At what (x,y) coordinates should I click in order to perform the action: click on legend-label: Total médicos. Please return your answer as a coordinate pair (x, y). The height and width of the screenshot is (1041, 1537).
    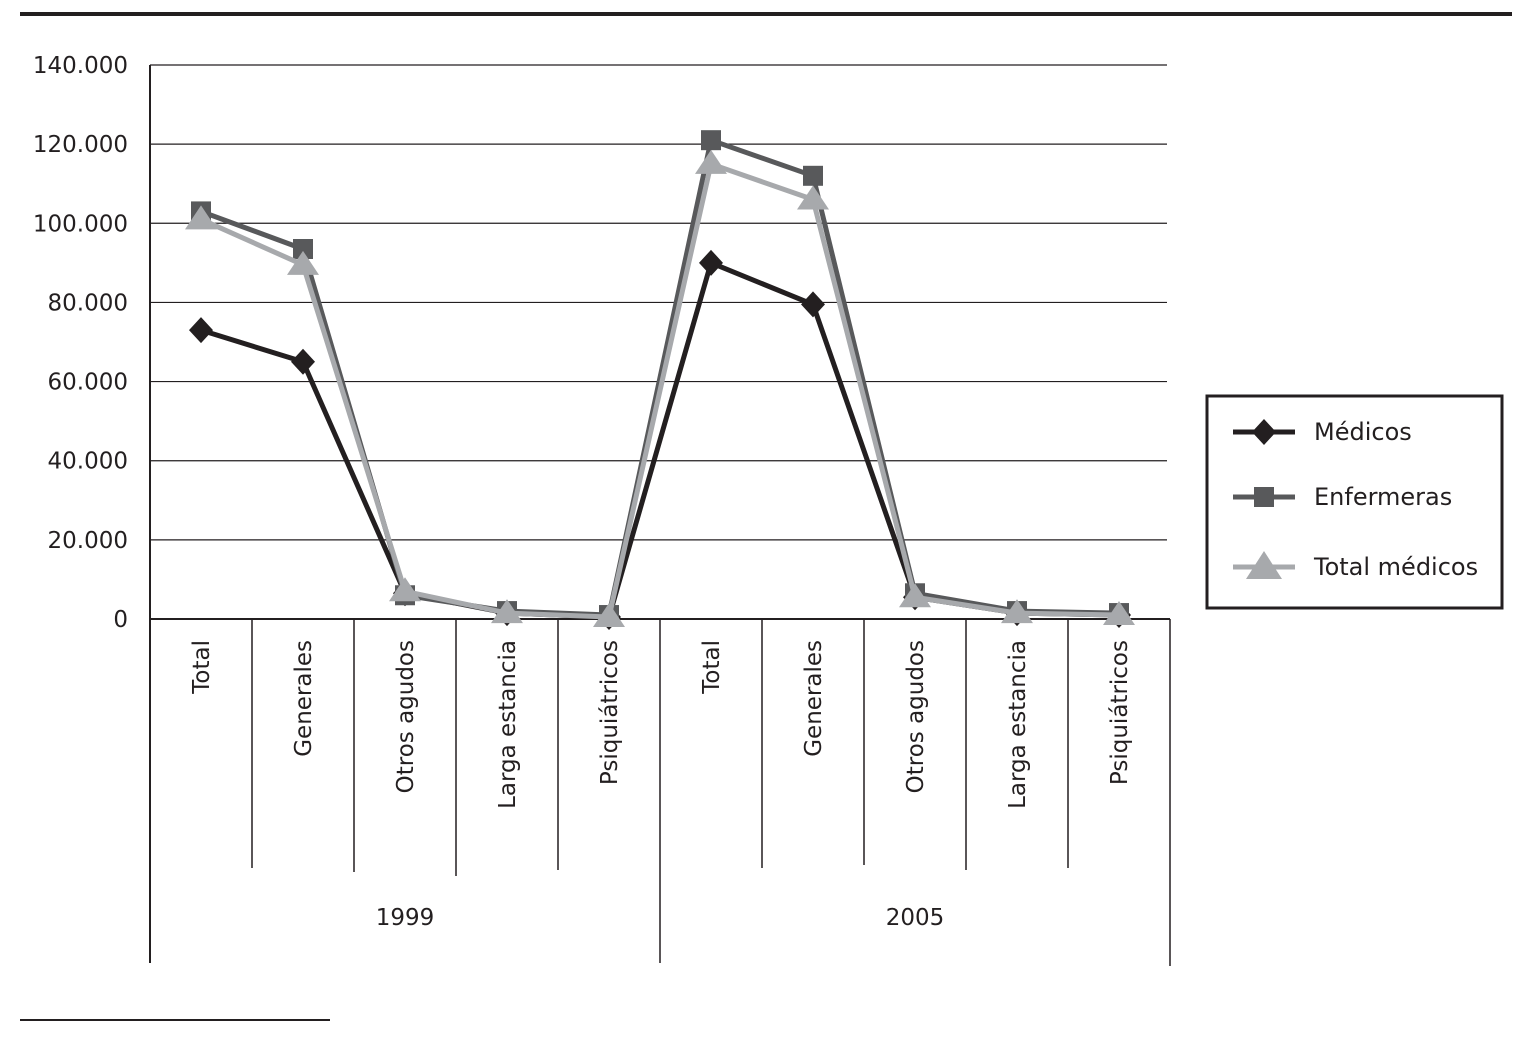
    Looking at the image, I should click on (1395, 567).